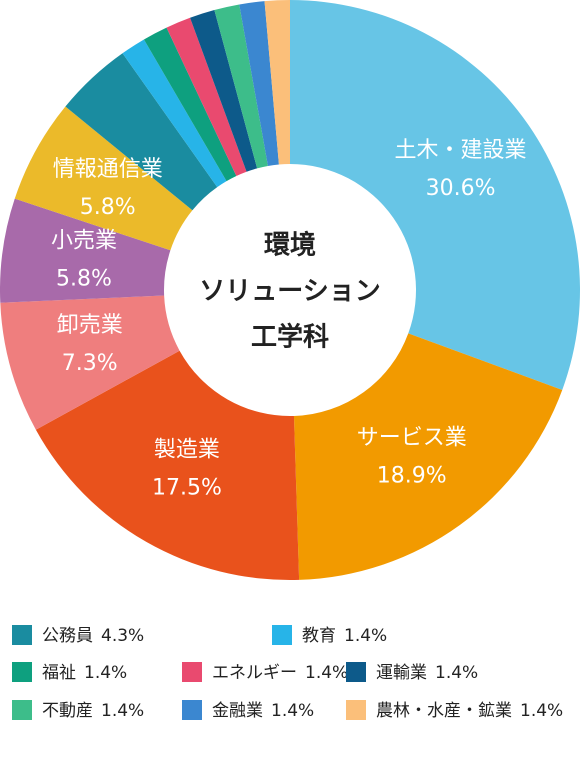  Describe the element at coordinates (67, 636) in the screenshot. I see `legend-label: 公務員` at that location.